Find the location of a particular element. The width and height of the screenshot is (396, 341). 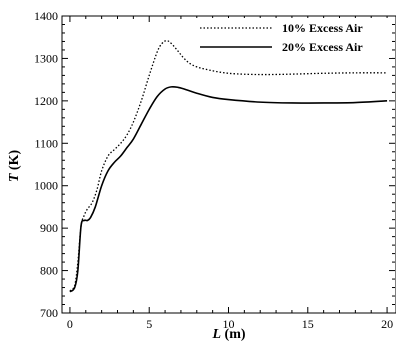

x-tick-label: 15 is located at coordinates (308, 324).